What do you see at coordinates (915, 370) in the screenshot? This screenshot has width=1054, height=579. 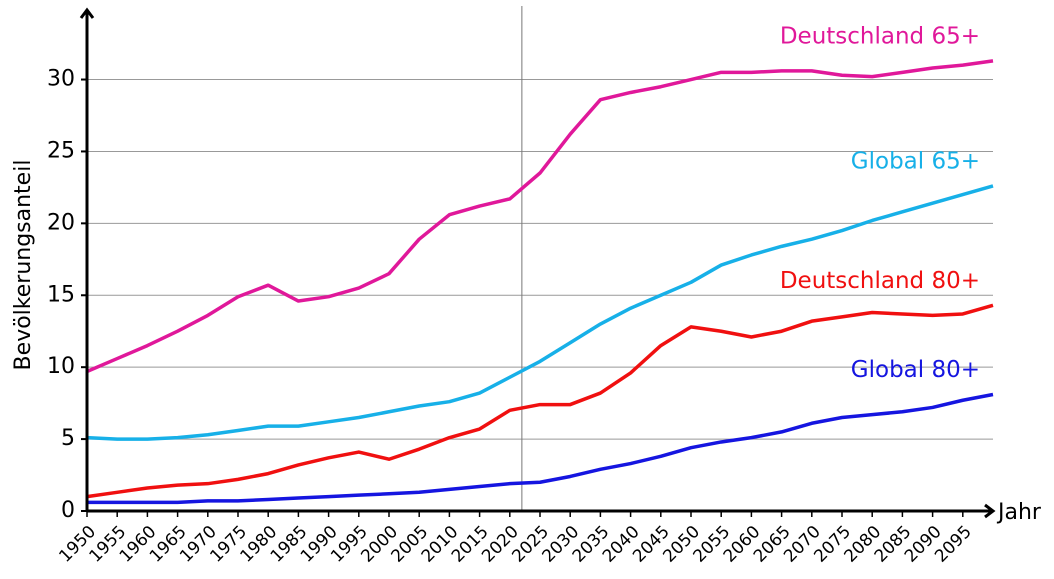 I see `series-label: Global 80+` at bounding box center [915, 370].